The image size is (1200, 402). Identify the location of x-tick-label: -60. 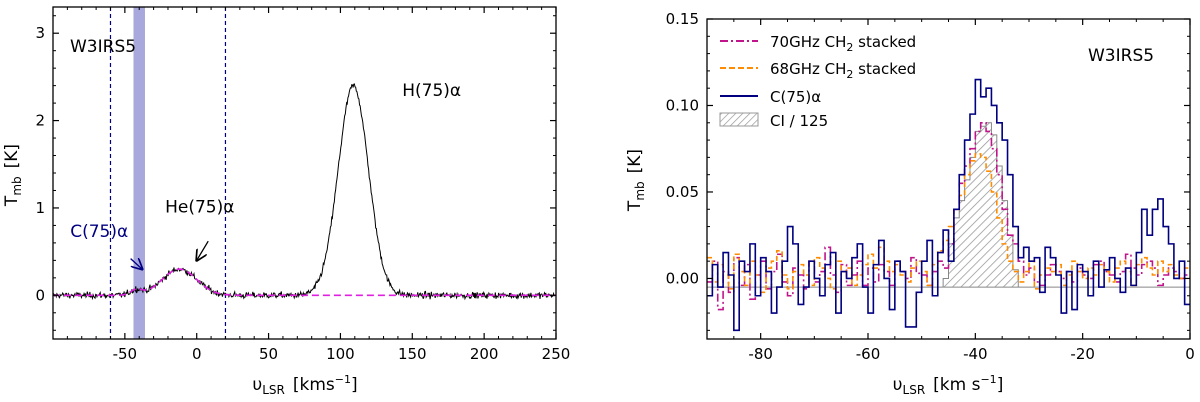
(868, 354).